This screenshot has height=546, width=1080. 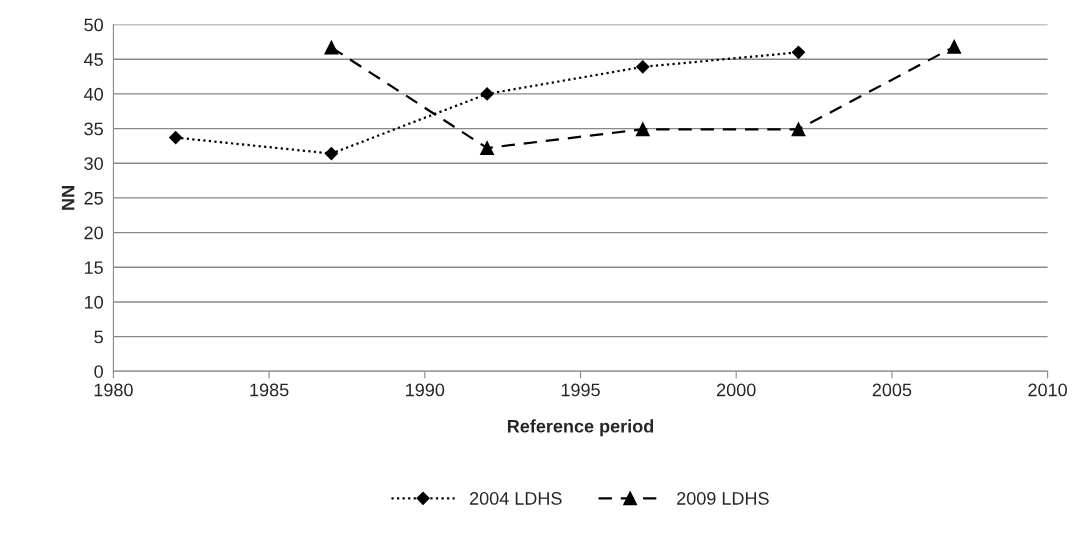 What do you see at coordinates (113, 390) in the screenshot?
I see `x-tick-label: 1980` at bounding box center [113, 390].